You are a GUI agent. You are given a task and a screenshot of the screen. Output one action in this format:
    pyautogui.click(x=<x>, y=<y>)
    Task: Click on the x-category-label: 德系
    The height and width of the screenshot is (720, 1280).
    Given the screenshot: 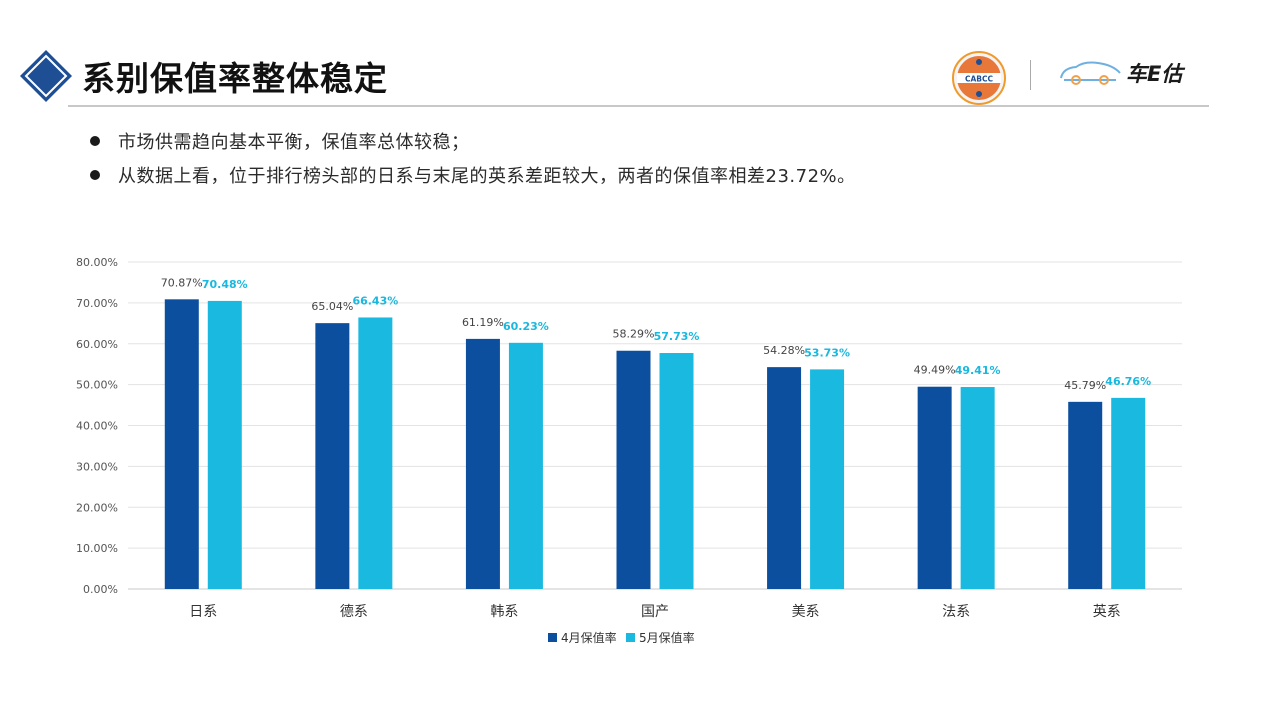 What is the action you would take?
    pyautogui.click(x=354, y=612)
    